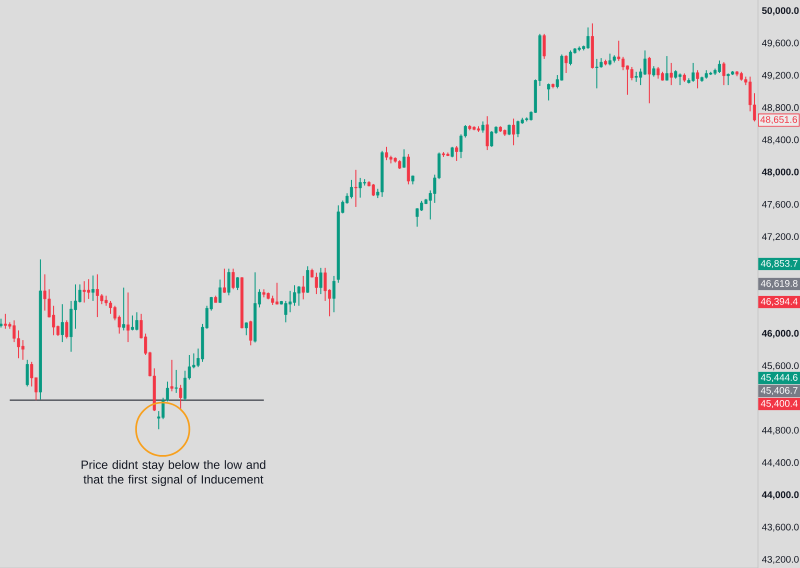 This screenshot has height=568, width=800. What do you see at coordinates (780, 44) in the screenshot?
I see `y-tick-label: 49,600.0` at bounding box center [780, 44].